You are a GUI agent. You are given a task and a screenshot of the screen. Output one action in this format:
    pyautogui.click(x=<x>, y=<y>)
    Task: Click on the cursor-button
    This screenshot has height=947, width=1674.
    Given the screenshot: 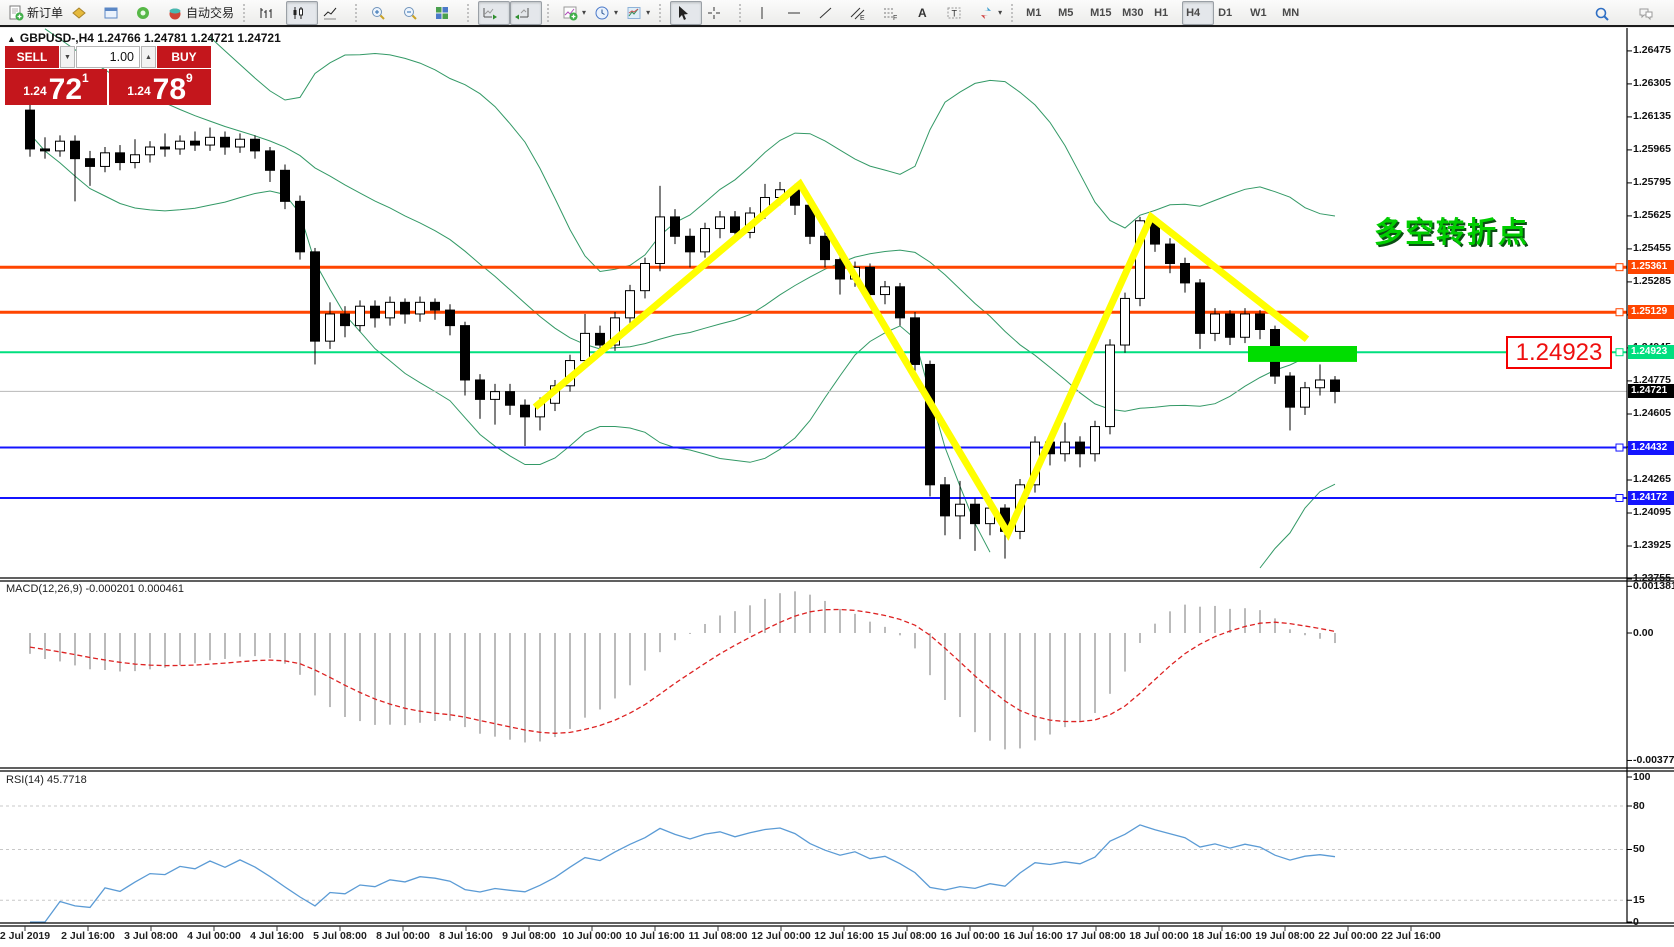 What is the action you would take?
    pyautogui.click(x=686, y=12)
    